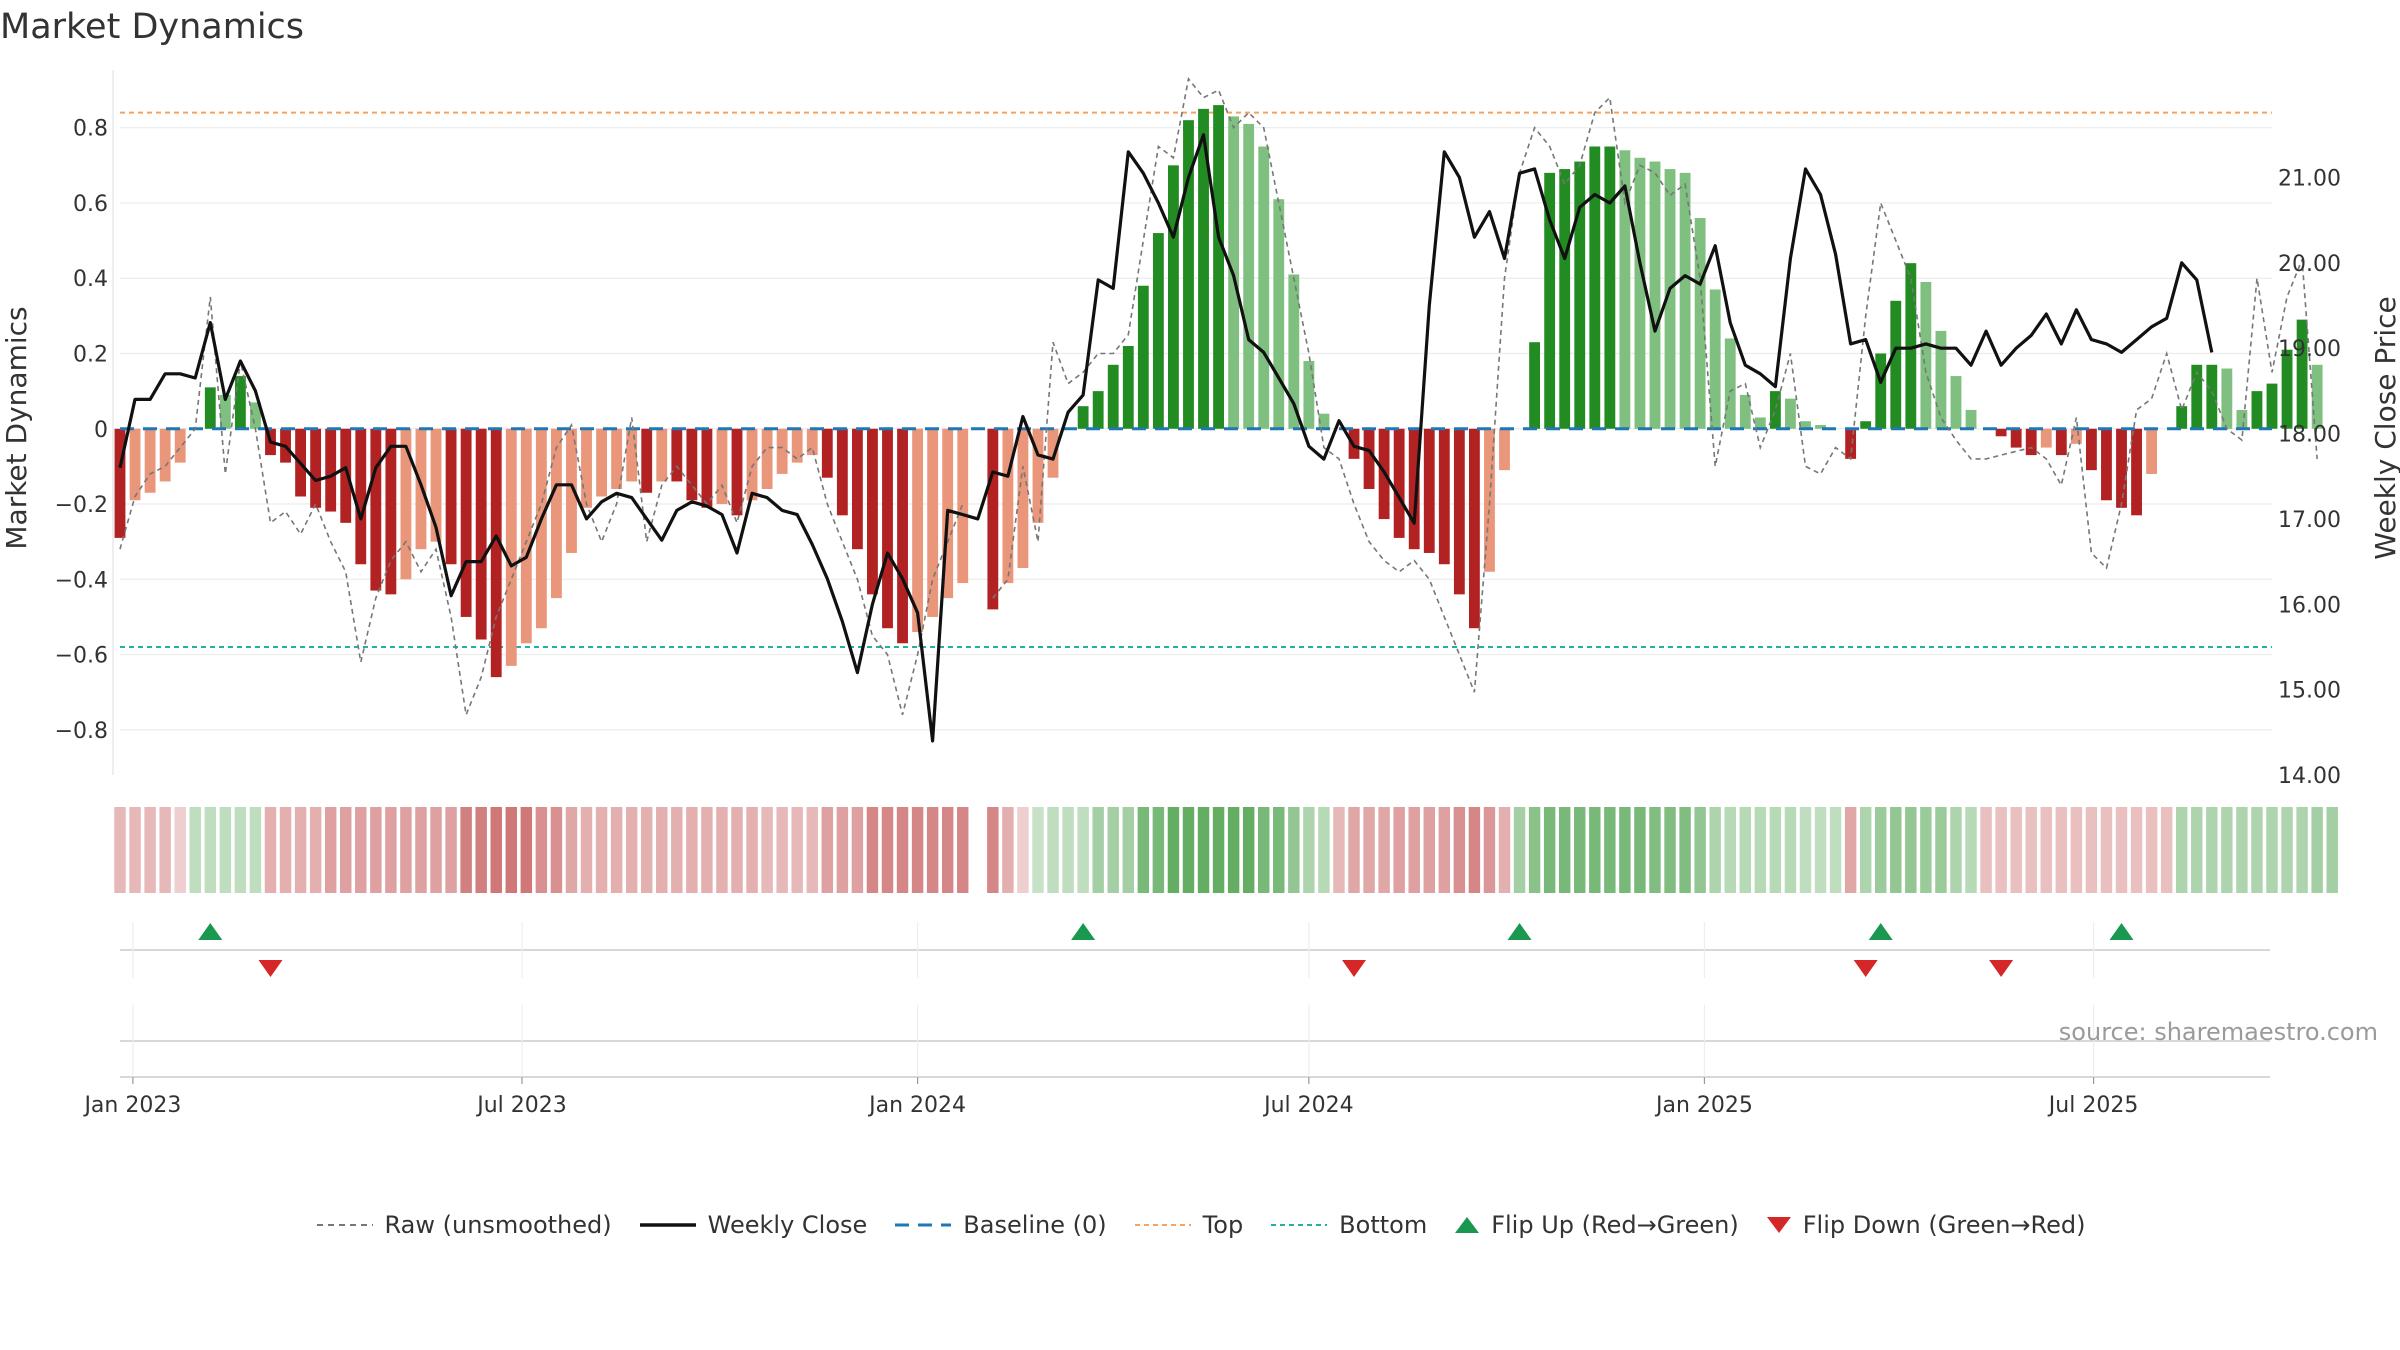  I want to click on y-tick-label: −0.2, so click(81, 505).